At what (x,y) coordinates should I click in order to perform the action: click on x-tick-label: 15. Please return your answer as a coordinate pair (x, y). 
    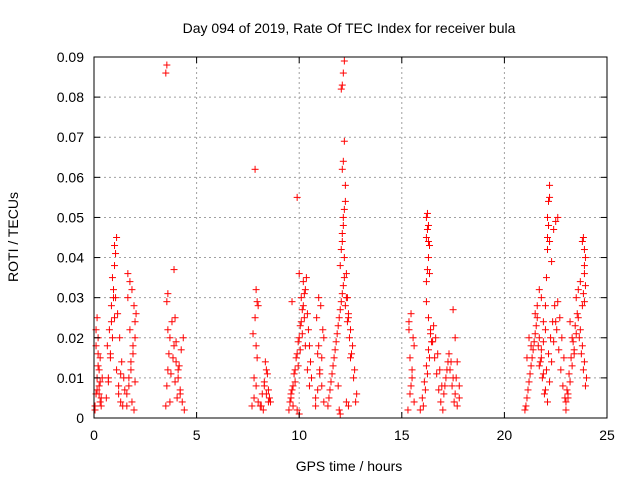
    Looking at the image, I should click on (402, 435).